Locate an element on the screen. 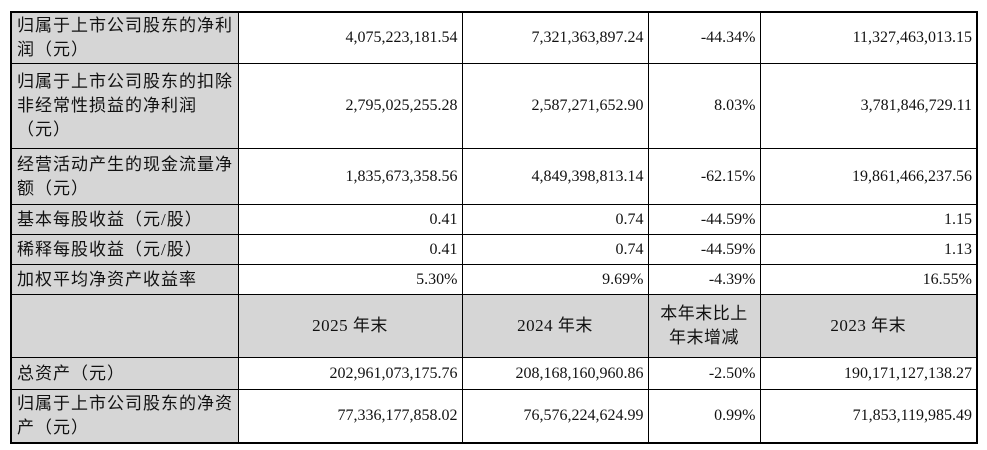 The image size is (987, 450). row-label: 归属于上市公司股东的净资 产（元） is located at coordinates (124, 416).